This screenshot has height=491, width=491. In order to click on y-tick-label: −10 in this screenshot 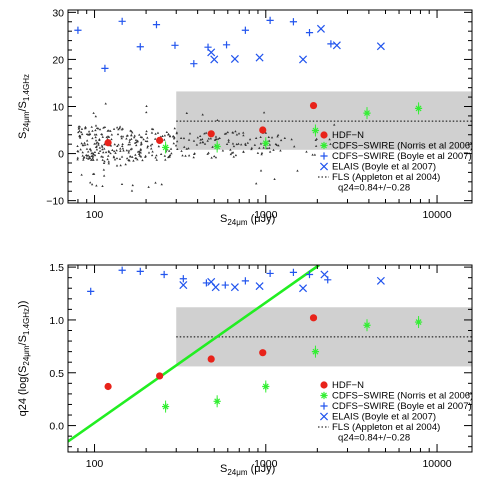, I will do `click(55, 202)`.